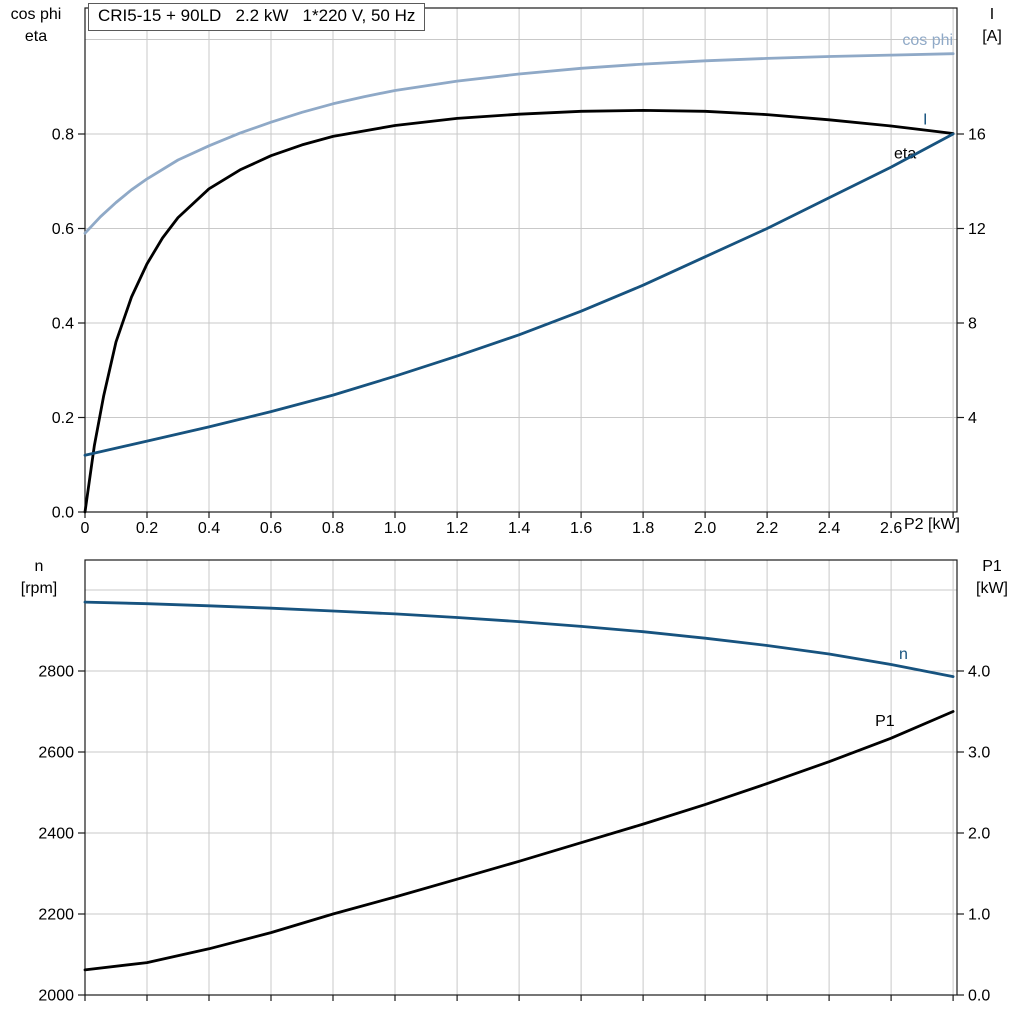 The image size is (1024, 1024). I want to click on right-tick-label: 4, so click(972, 418).